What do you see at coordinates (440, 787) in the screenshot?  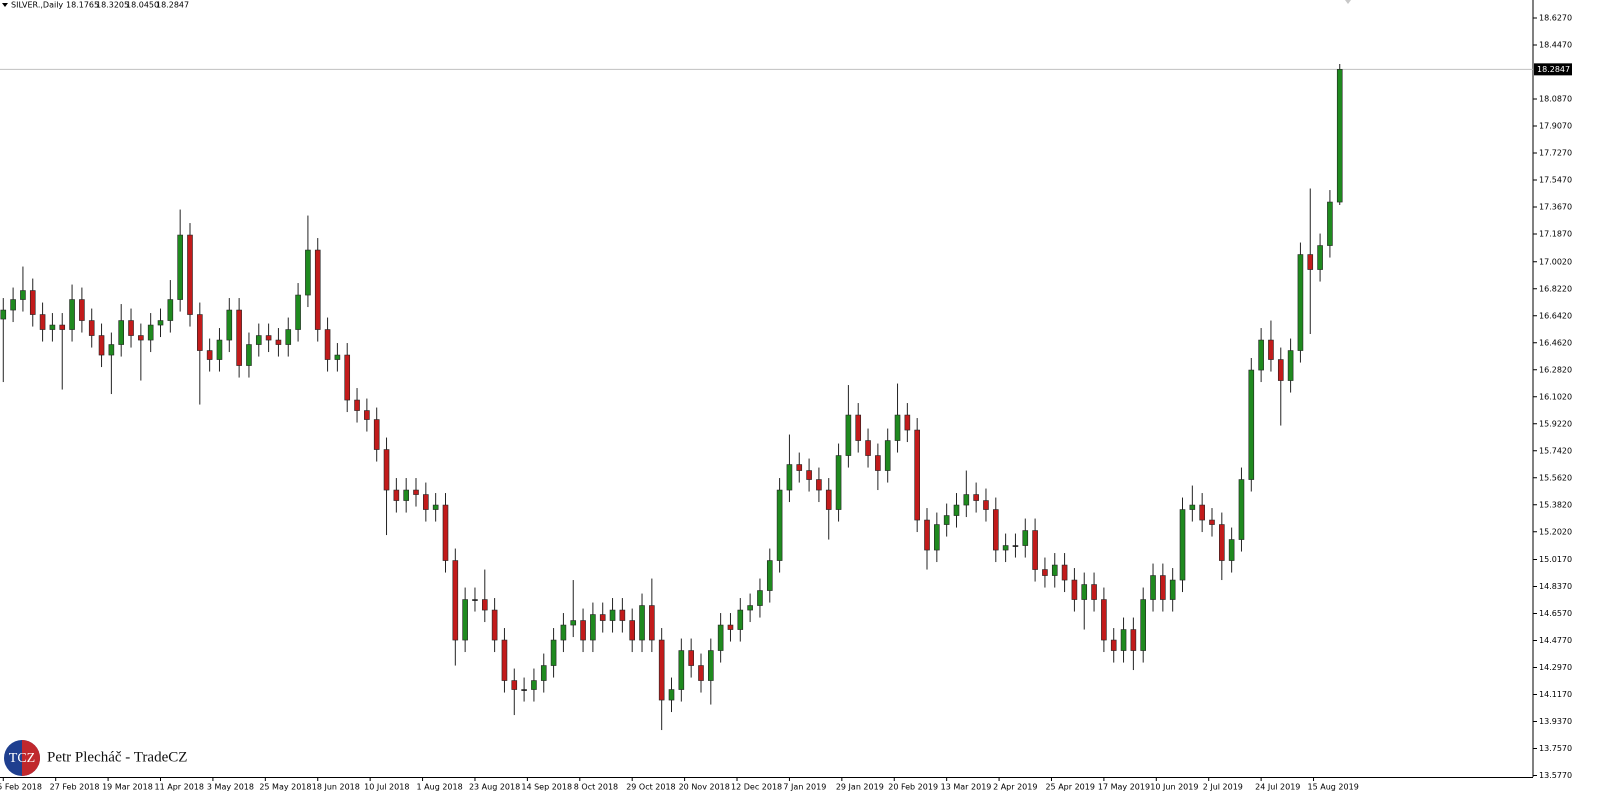 I see `x-tick-label: 1 Aug 2018` at bounding box center [440, 787].